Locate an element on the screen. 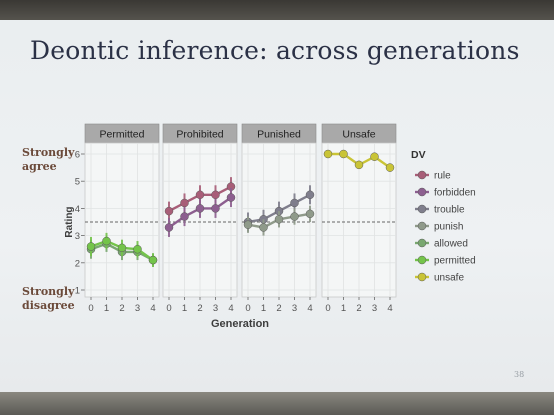 The image size is (554, 415). slide-title: Deontic inference: across generations is located at coordinates (275, 50).